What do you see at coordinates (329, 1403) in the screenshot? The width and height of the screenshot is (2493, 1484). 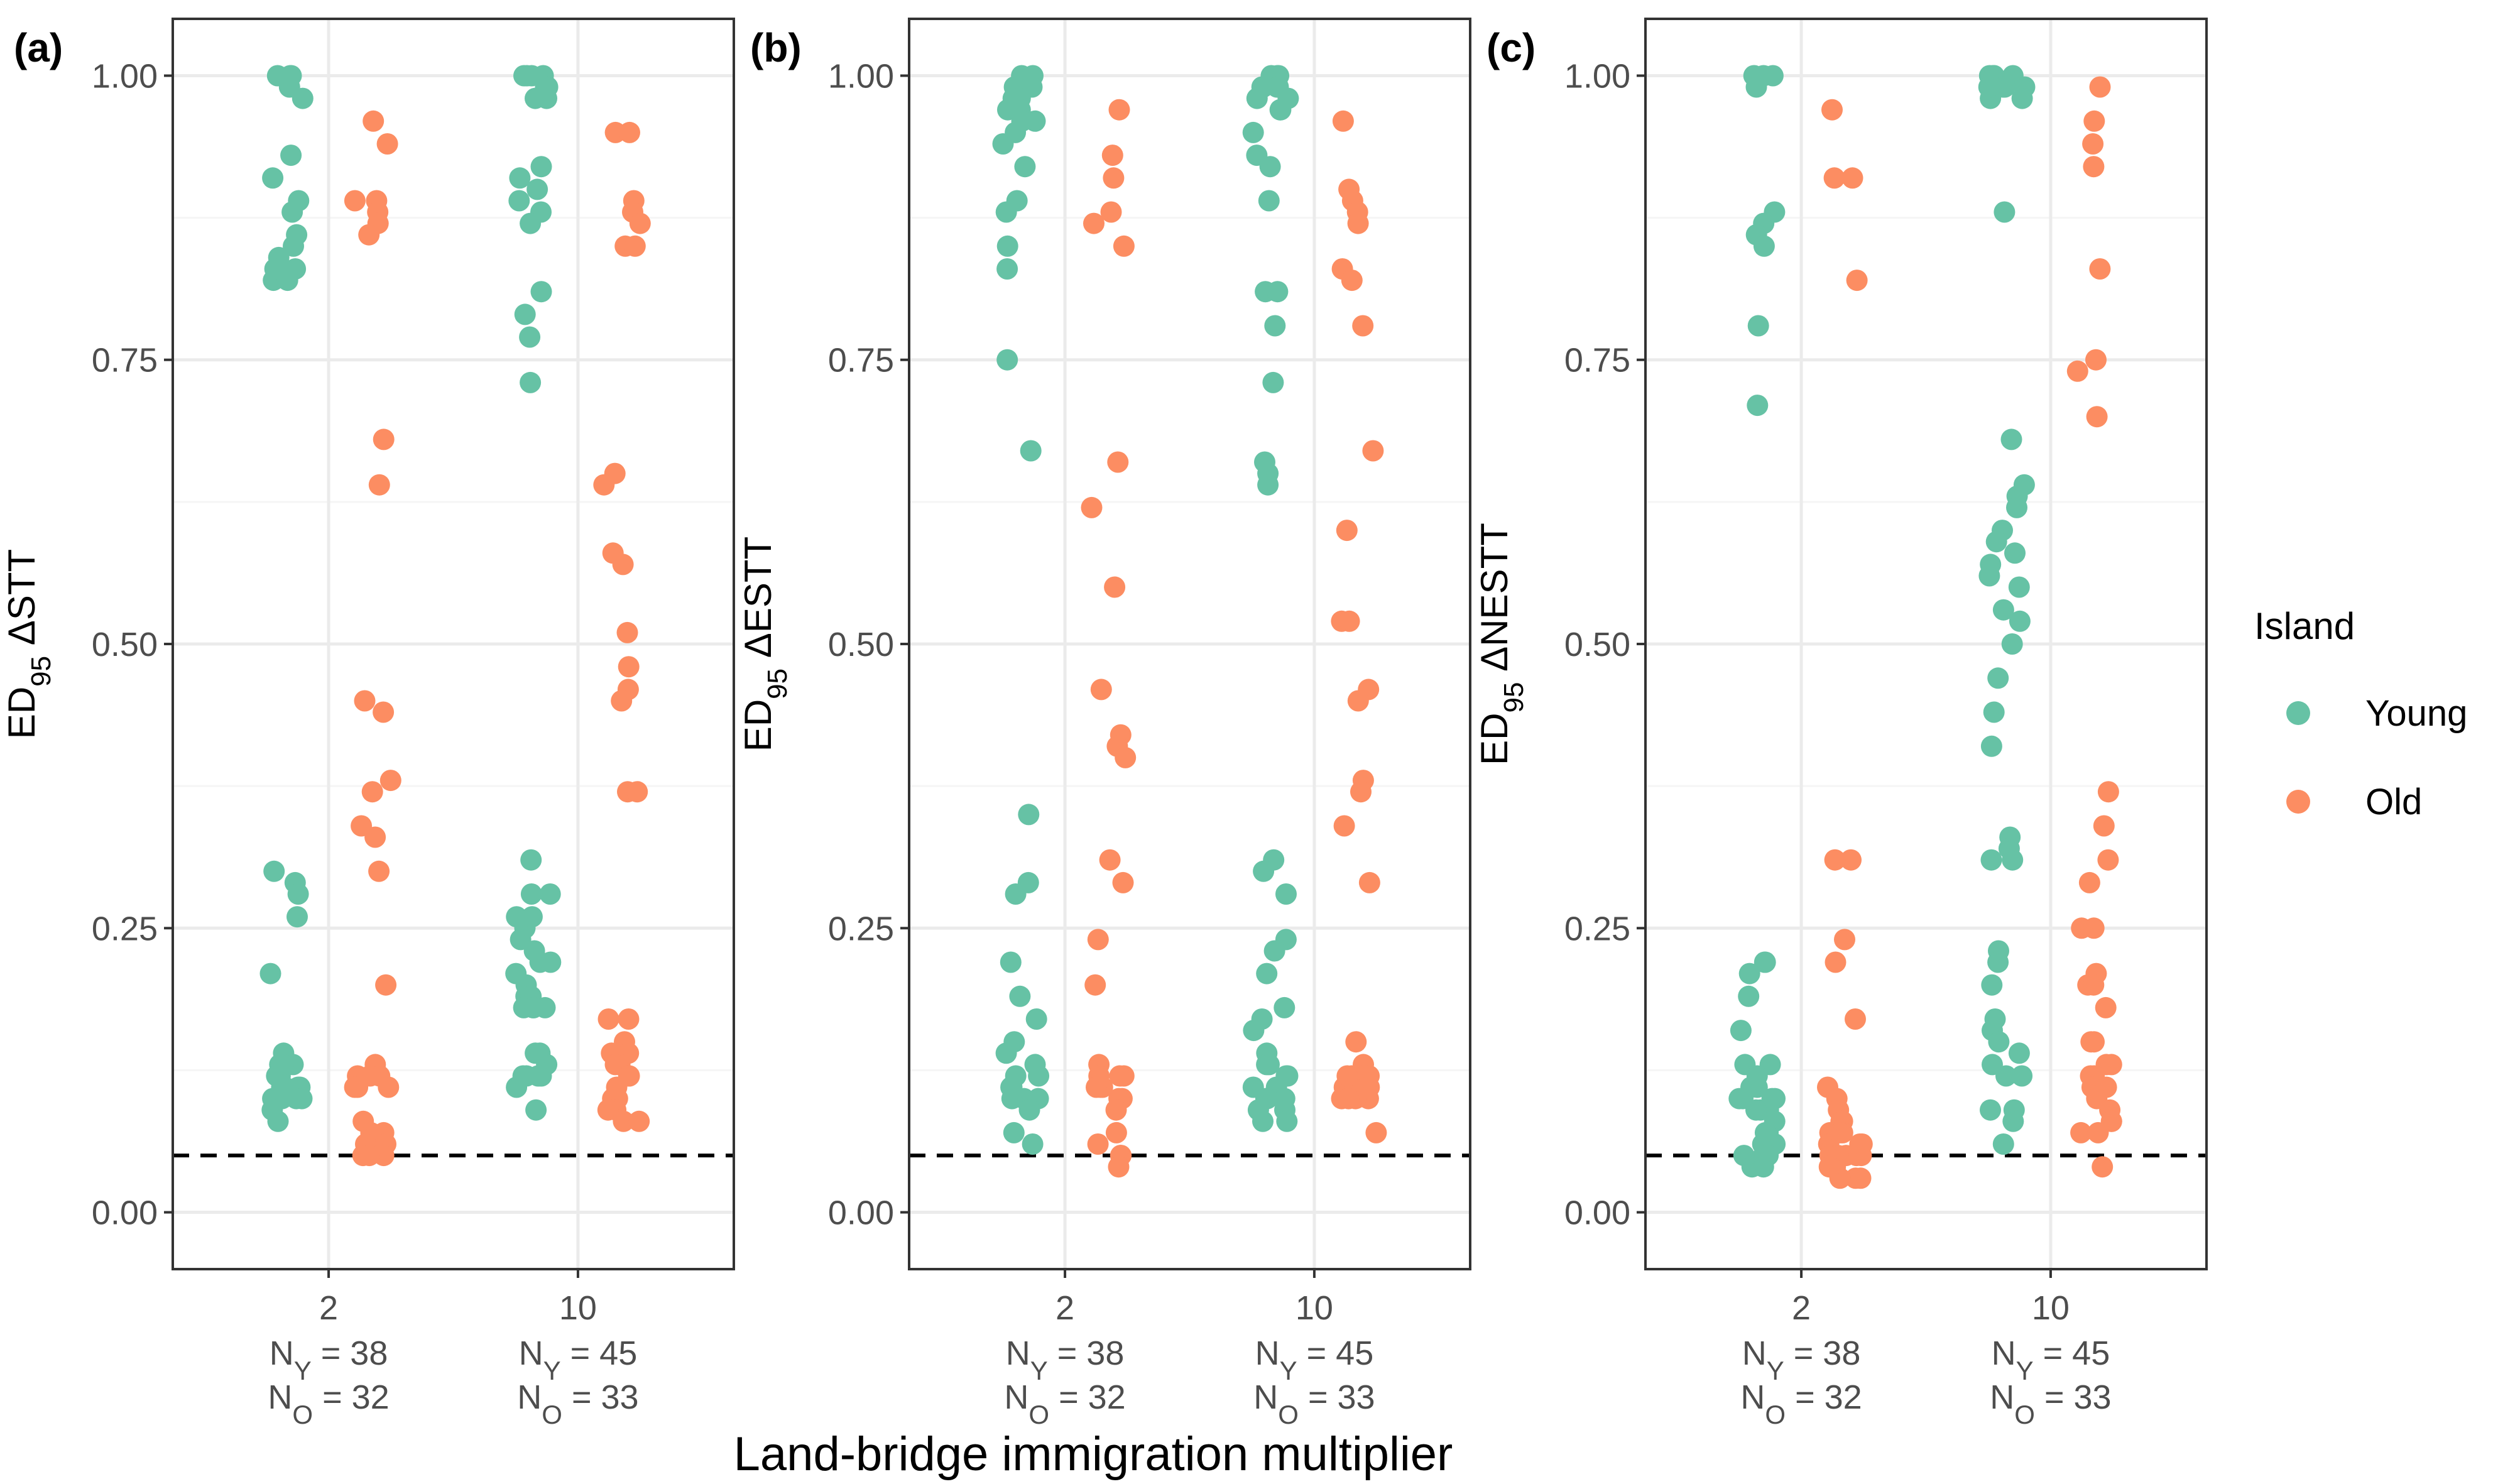 I see `n-old-label: NO = 32` at bounding box center [329, 1403].